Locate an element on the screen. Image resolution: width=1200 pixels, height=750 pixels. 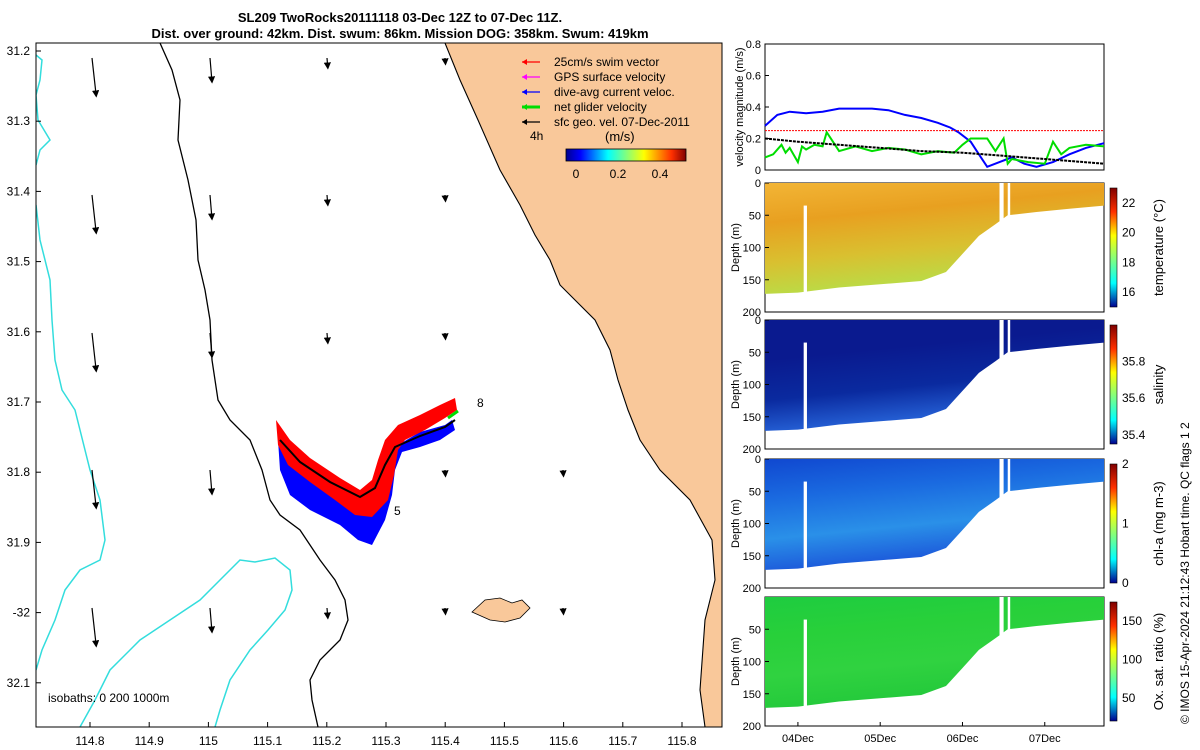
time-tick-label: 04Dec is located at coordinates (798, 739).